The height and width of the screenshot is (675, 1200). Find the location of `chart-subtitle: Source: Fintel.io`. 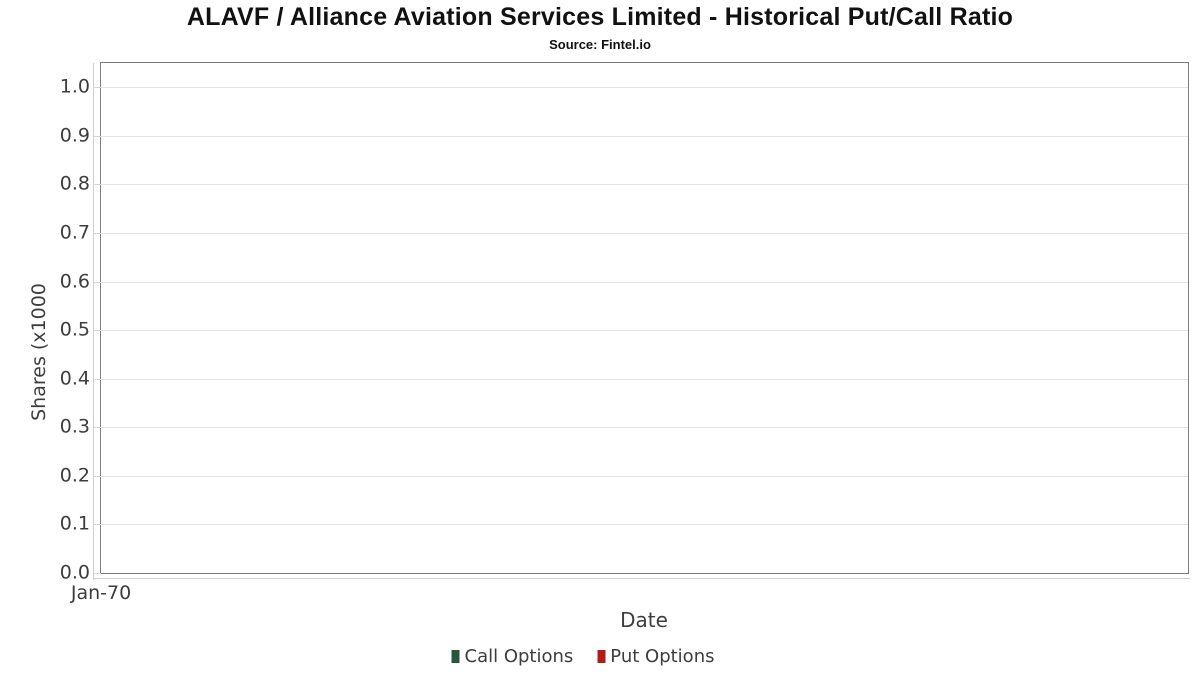

chart-subtitle: Source: Fintel.io is located at coordinates (600, 44).